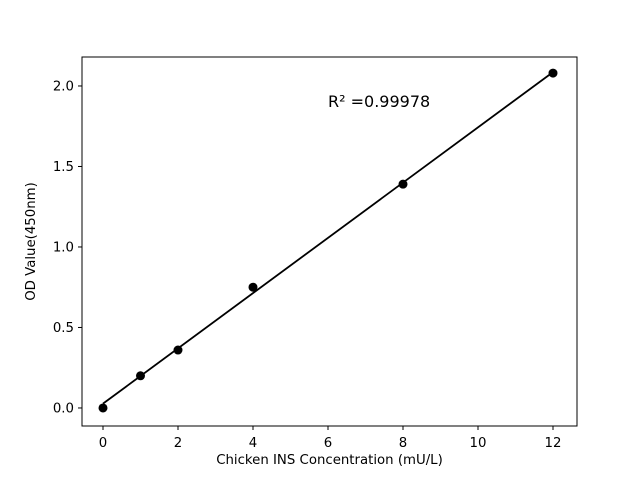 The width and height of the screenshot is (640, 480). Describe the element at coordinates (178, 443) in the screenshot. I see `x-axis-tick-label: 2` at that location.